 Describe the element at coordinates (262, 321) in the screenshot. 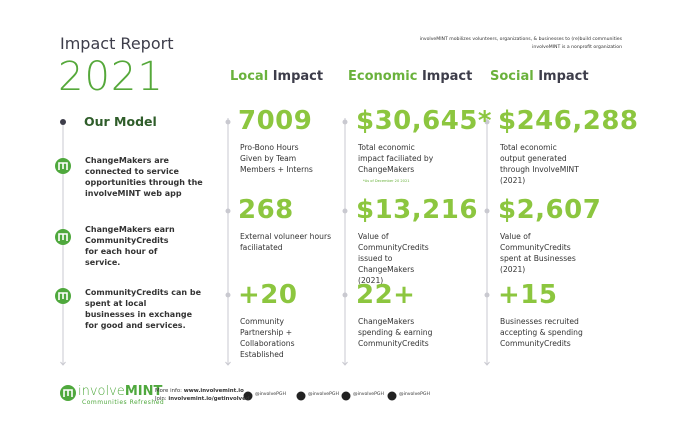

I see `stat-description-line: Community` at that location.